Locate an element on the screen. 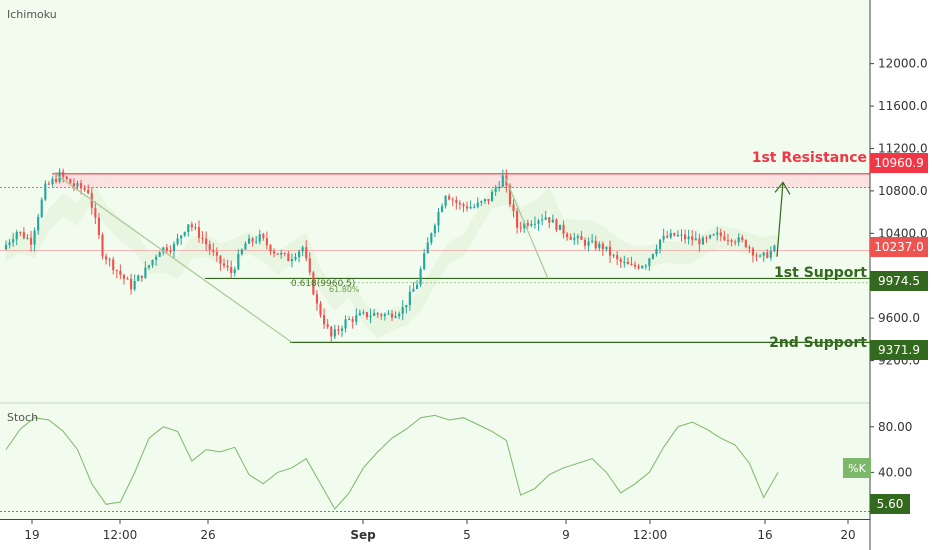  second-support-price-badge is located at coordinates (899, 350).